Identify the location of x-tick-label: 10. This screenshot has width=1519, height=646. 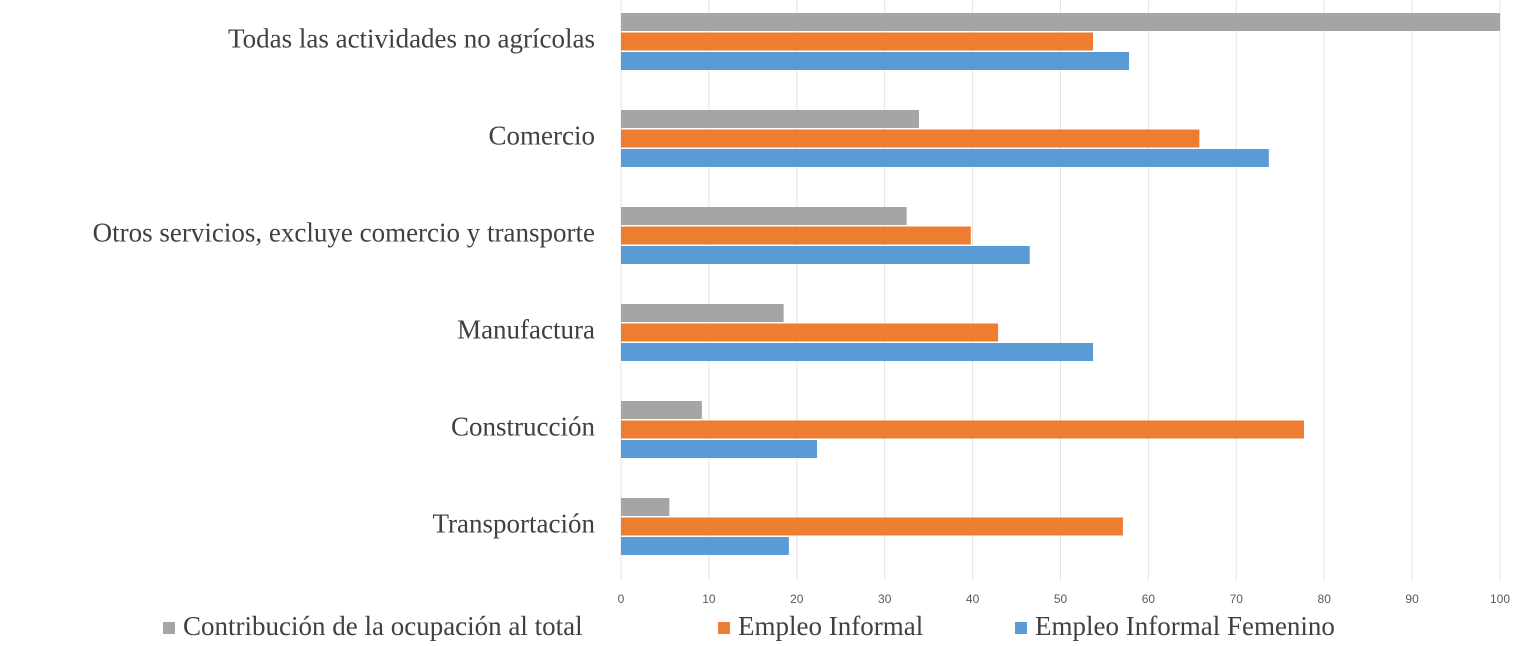
(709, 599).